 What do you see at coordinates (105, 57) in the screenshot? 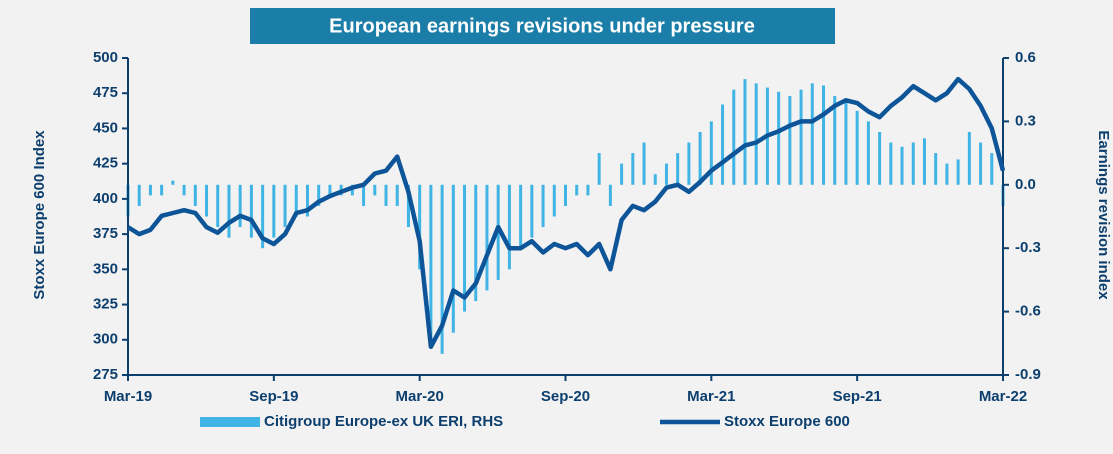
I see `y-tick-label: 500` at bounding box center [105, 57].